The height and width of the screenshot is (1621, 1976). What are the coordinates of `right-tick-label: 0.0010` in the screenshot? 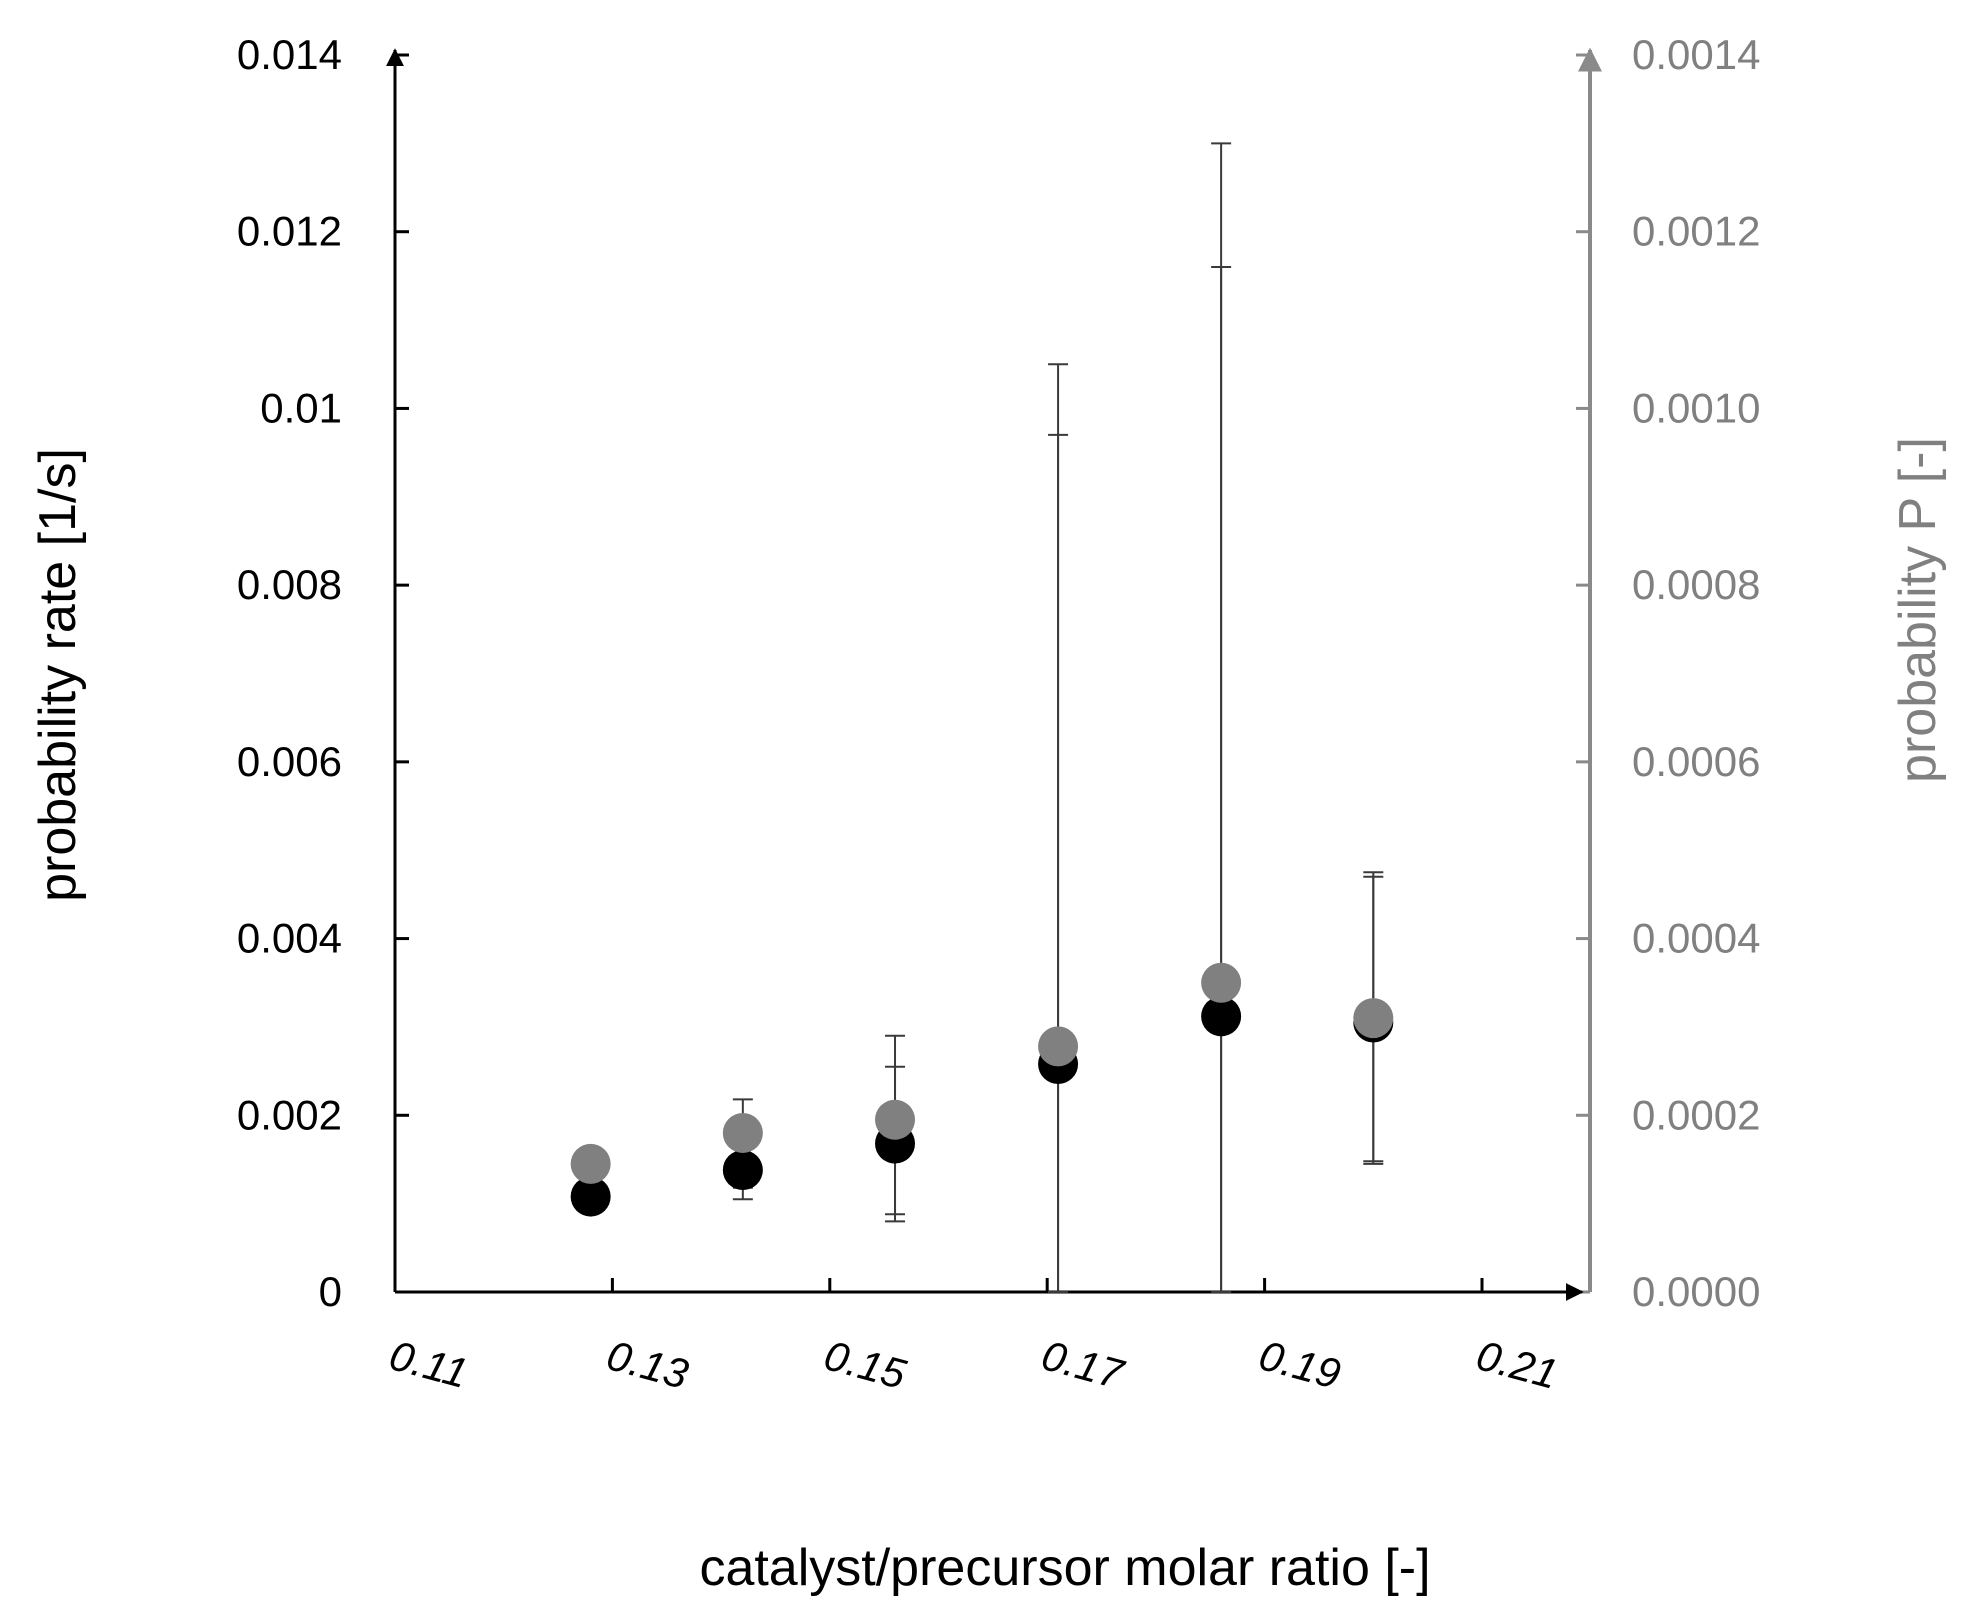 It's located at (1696, 407).